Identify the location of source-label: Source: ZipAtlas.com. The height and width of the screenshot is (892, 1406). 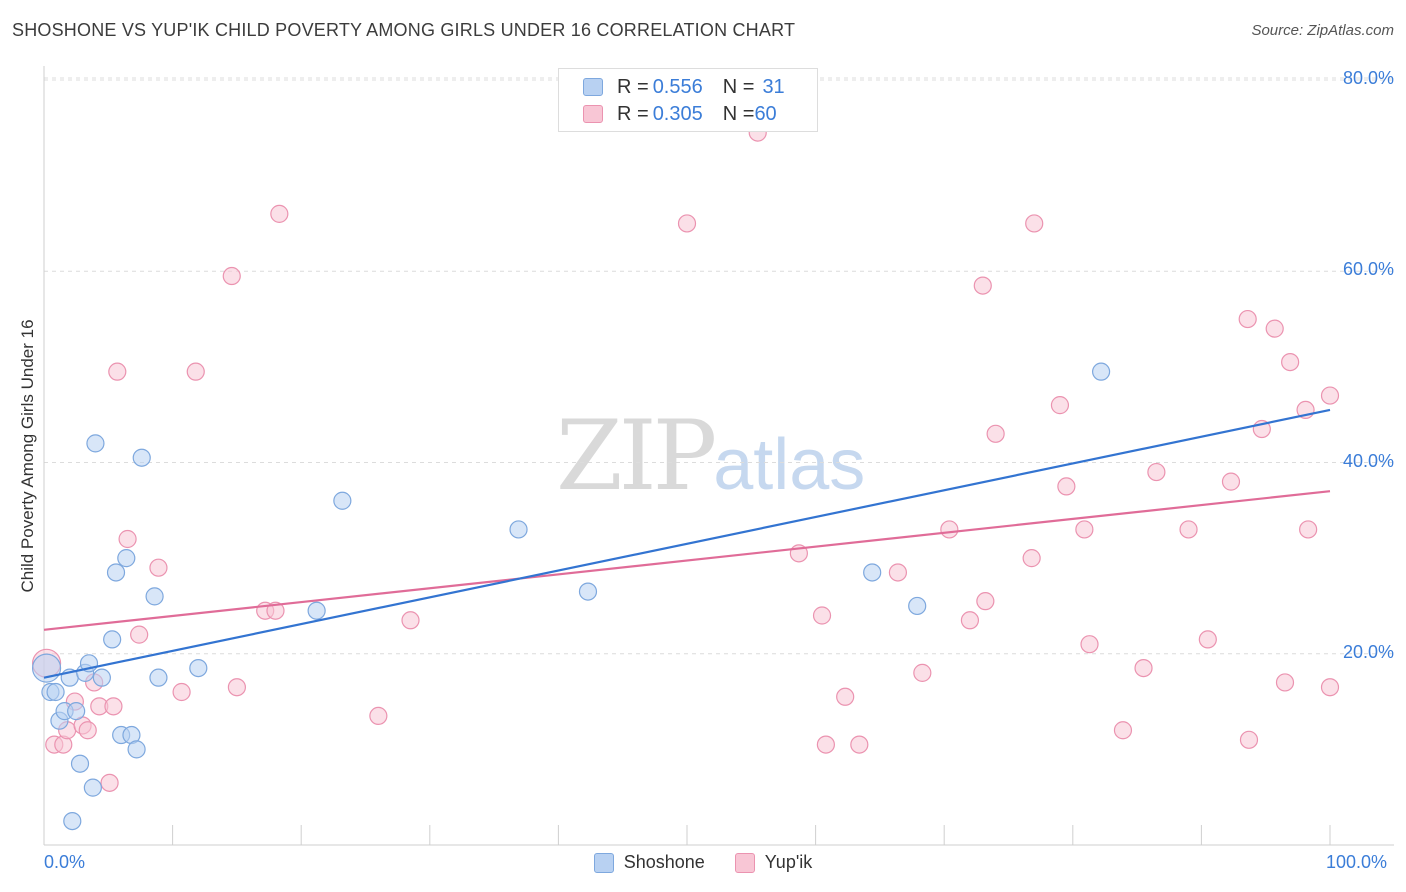
(1322, 30).